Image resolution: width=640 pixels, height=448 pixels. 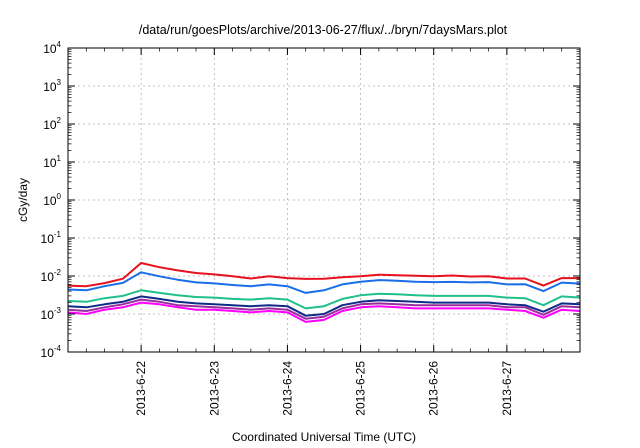 What do you see at coordinates (361, 388) in the screenshot?
I see `x-tick-label: 2013-6-25` at bounding box center [361, 388].